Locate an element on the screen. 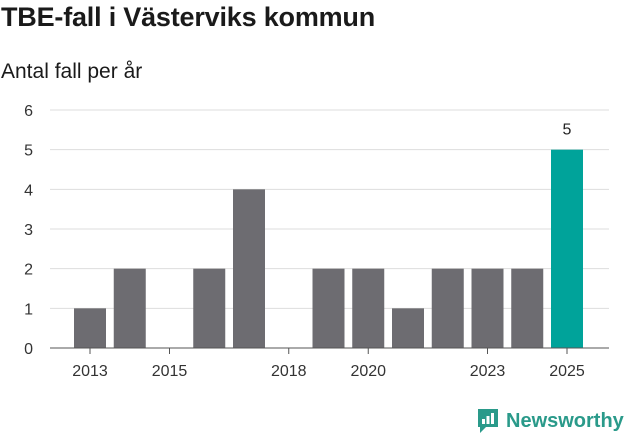 Image resolution: width=631 pixels, height=439 pixels. y-tick-label: 6 is located at coordinates (28, 111).